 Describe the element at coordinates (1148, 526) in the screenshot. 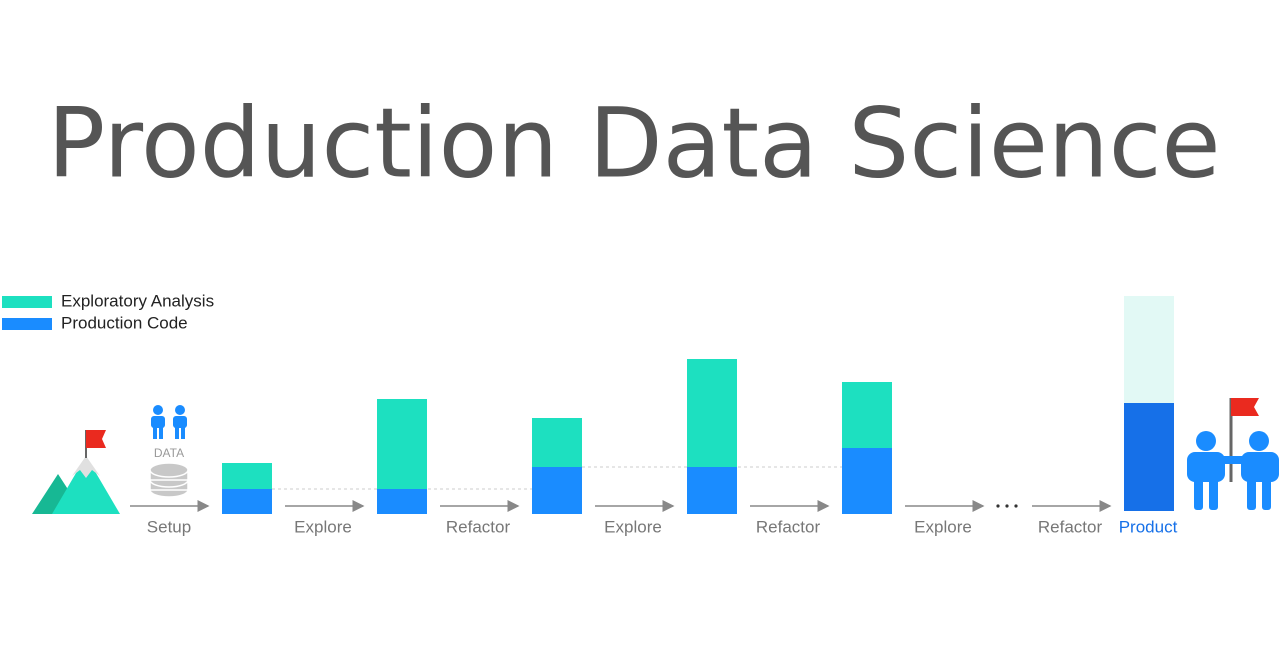

I see `stage-label: Product` at that location.